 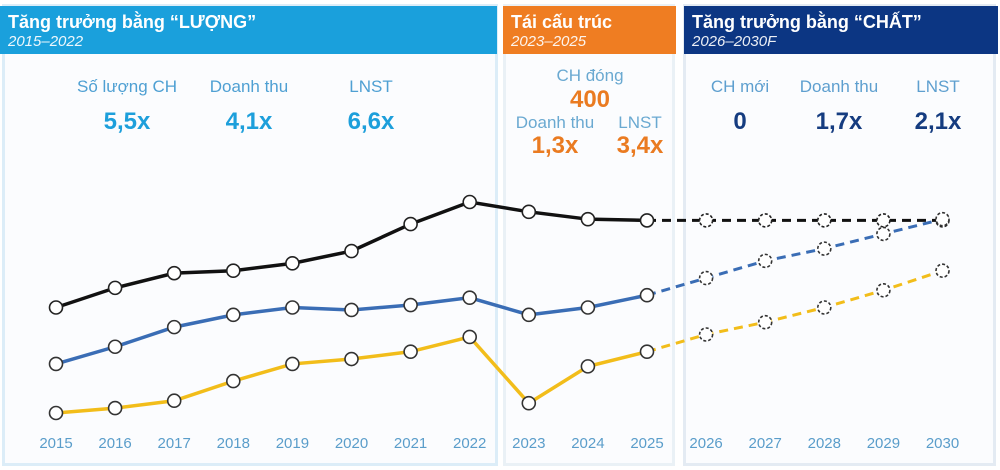 I want to click on series-1-point-2027, so click(x=765, y=261).